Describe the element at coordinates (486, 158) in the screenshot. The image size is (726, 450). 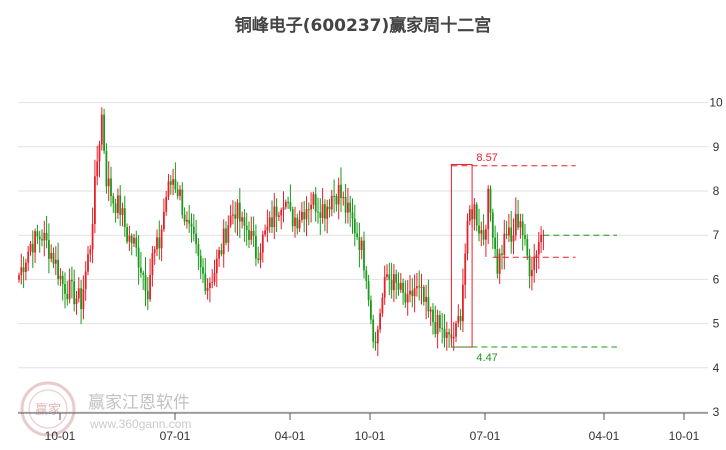
I see `level-label: 8.57` at that location.